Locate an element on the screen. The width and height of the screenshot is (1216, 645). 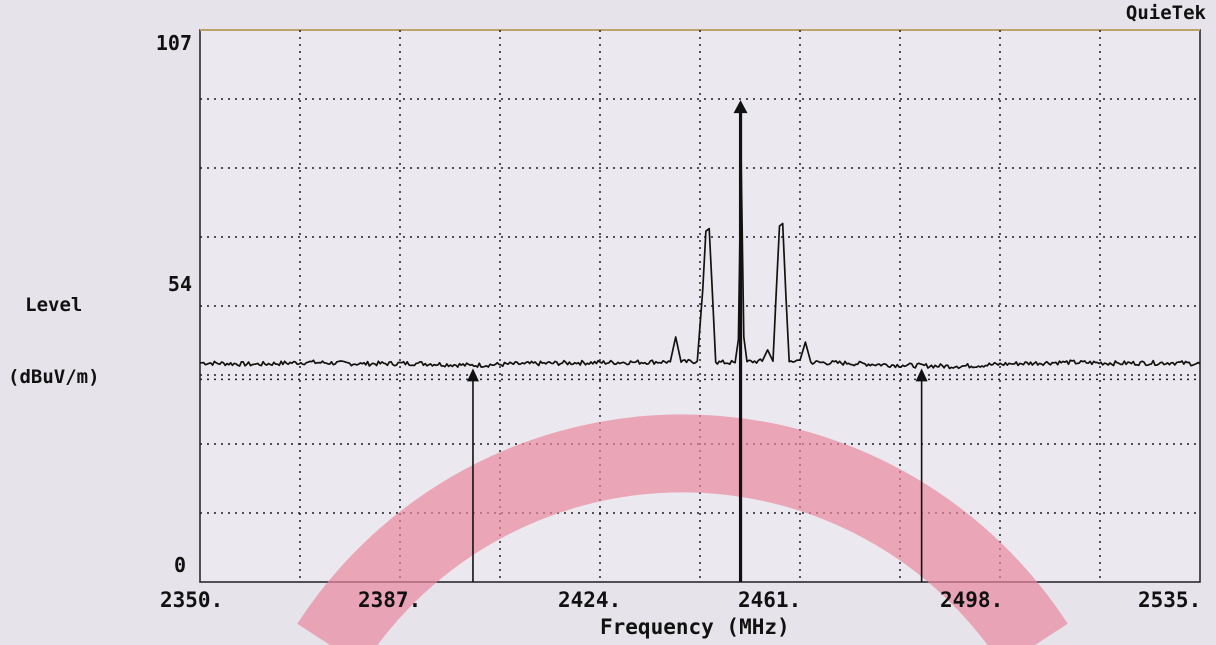
y-tick-label-107: 107 is located at coordinates (173, 43).